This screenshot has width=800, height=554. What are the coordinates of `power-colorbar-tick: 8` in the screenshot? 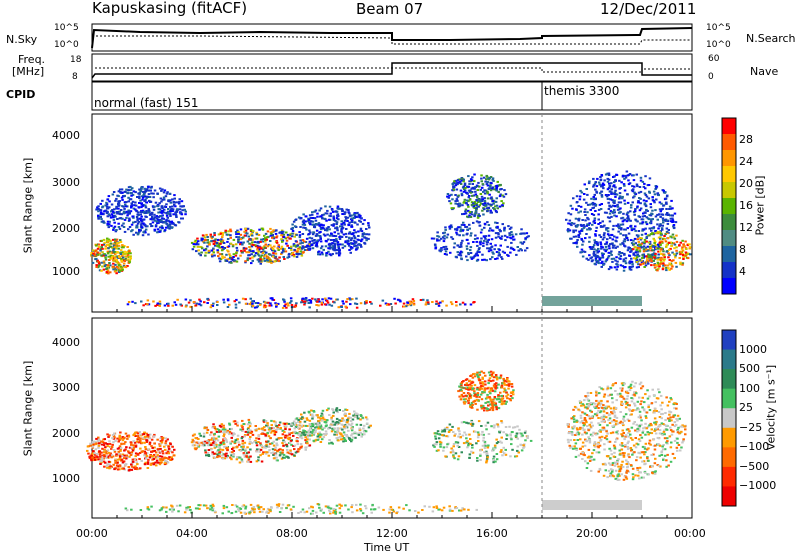 It's located at (742, 249).